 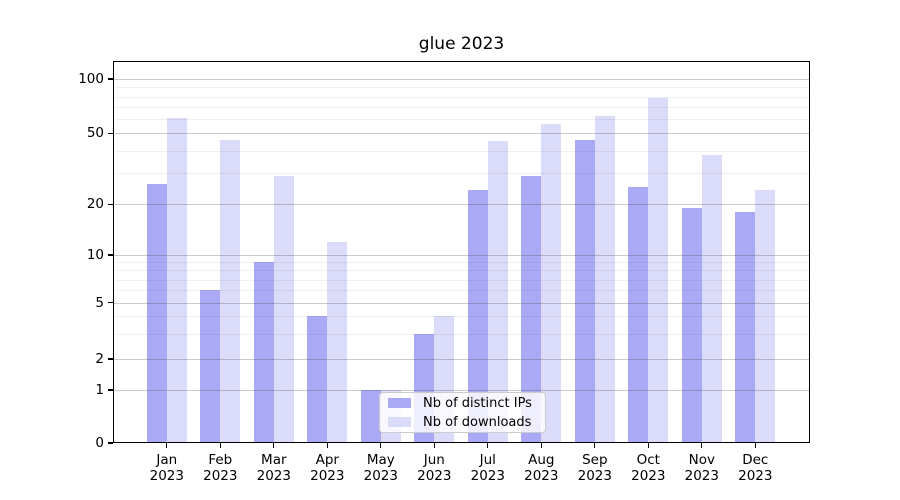 What do you see at coordinates (399, 403) in the screenshot?
I see `distinct-ips-swatch-icon` at bounding box center [399, 403].